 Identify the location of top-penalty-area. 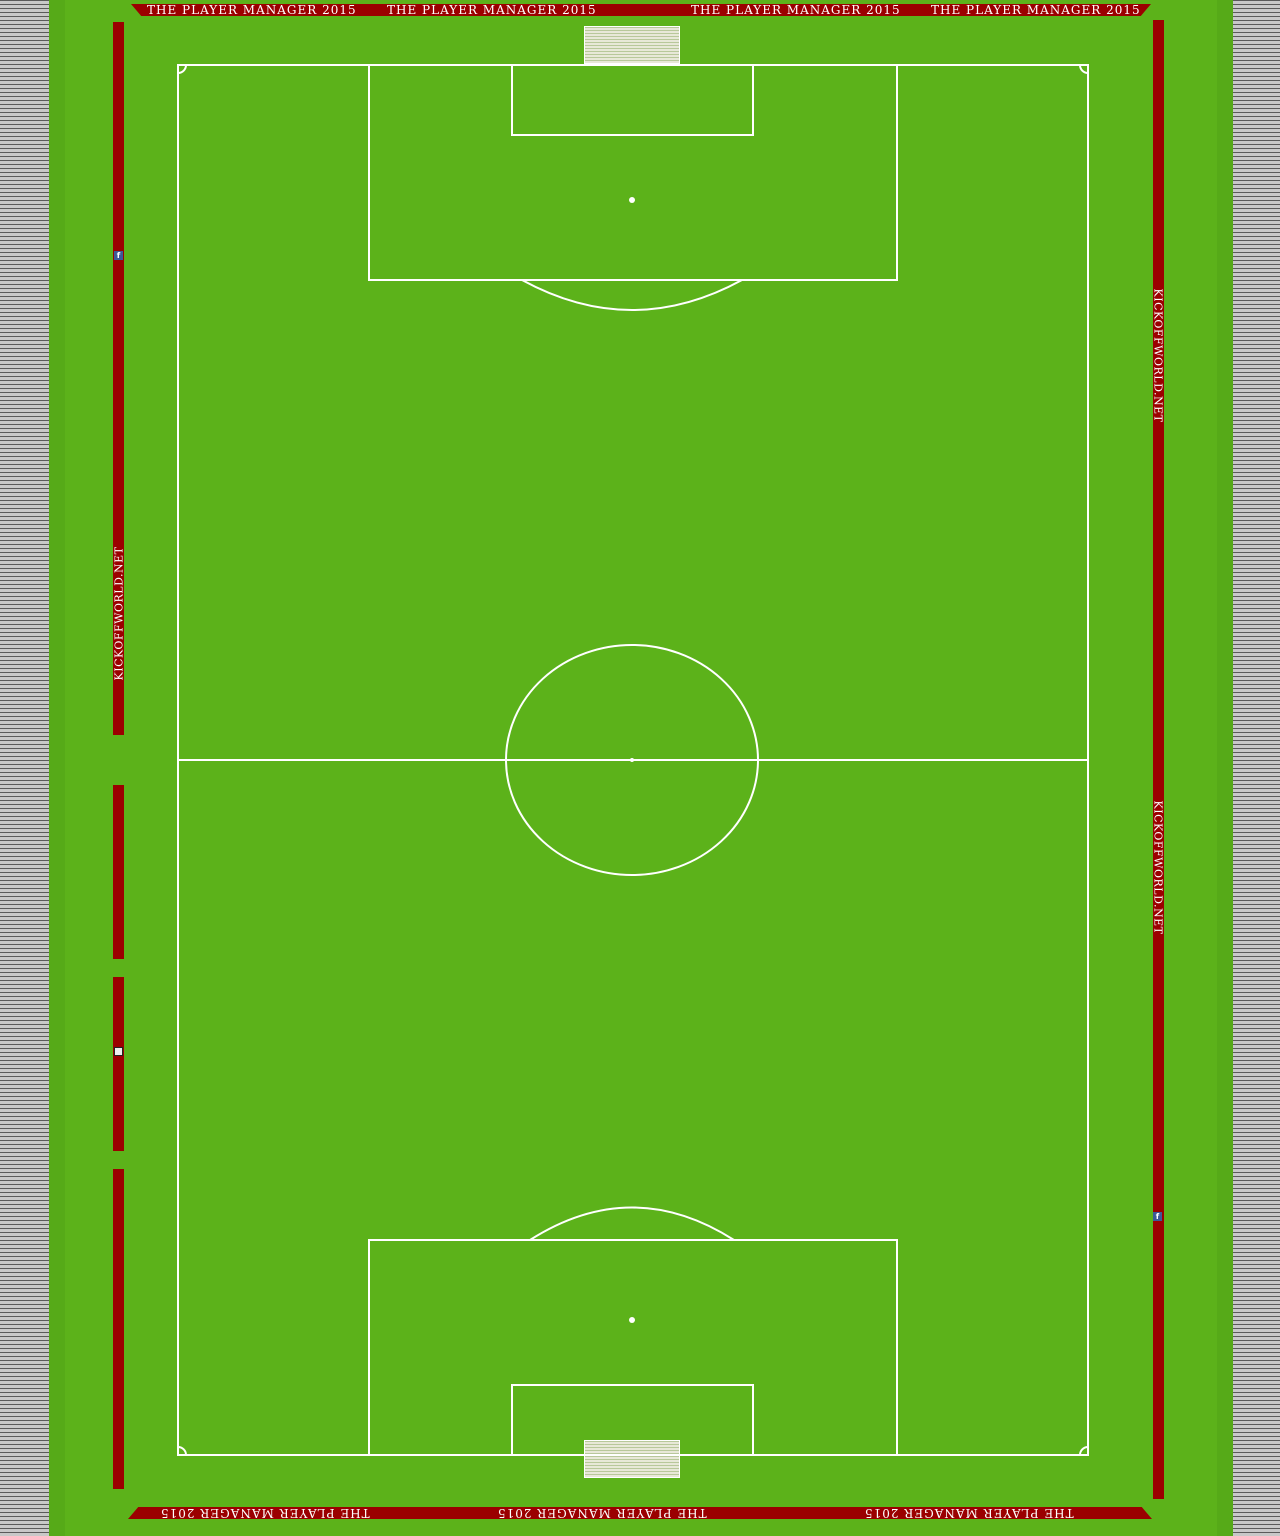
(633, 172).